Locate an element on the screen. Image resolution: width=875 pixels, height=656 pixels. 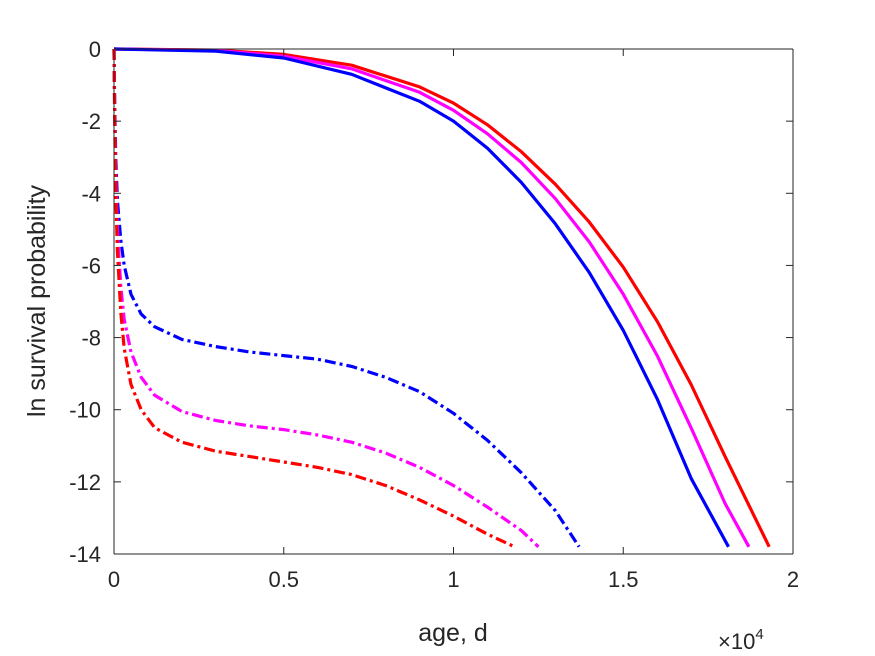
x-tick-label: 1 is located at coordinates (453, 579).